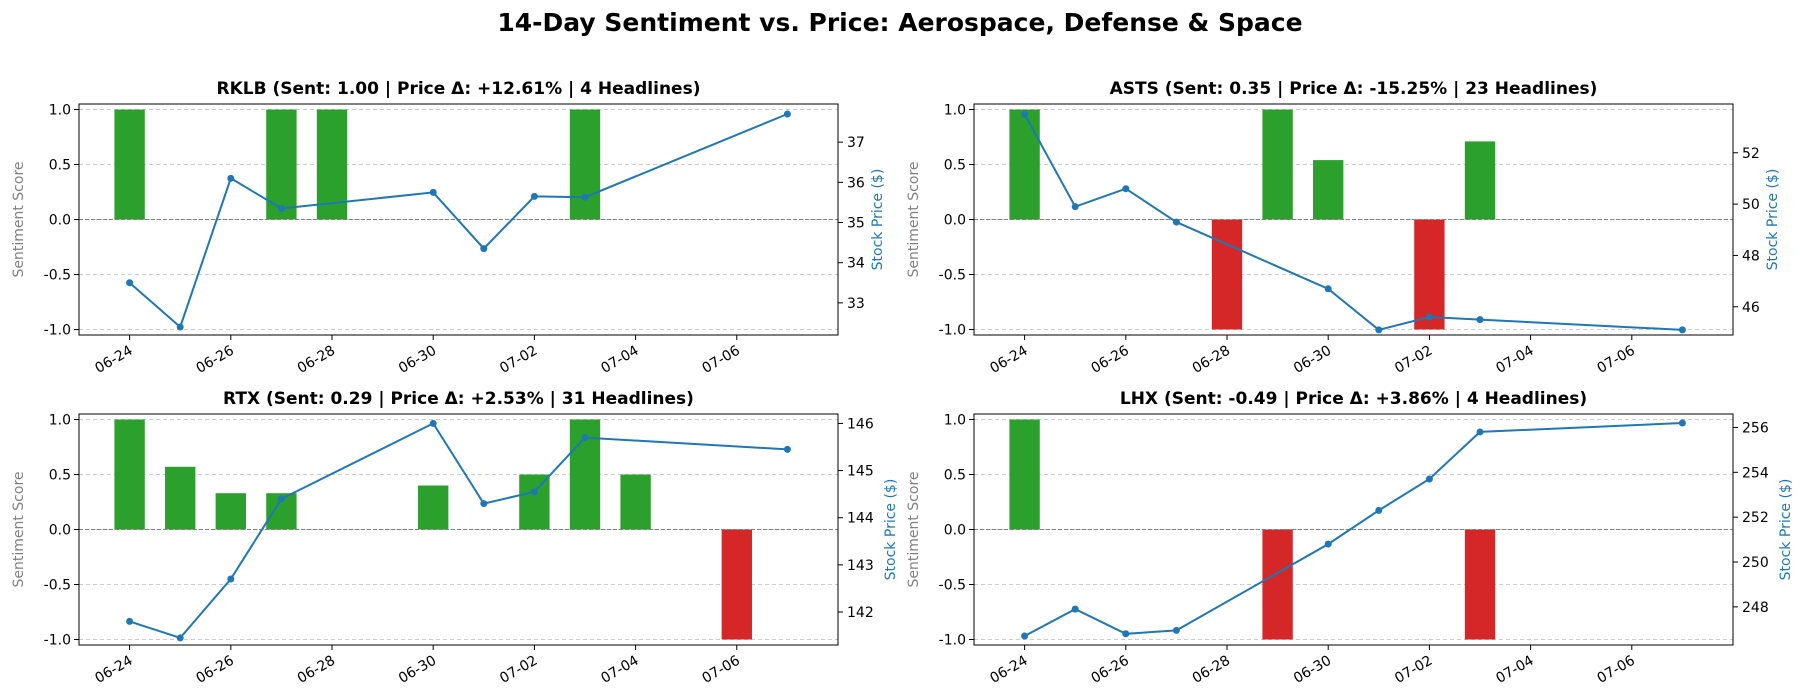  Describe the element at coordinates (860, 519) in the screenshot. I see `y2-tick-label: 144` at that location.